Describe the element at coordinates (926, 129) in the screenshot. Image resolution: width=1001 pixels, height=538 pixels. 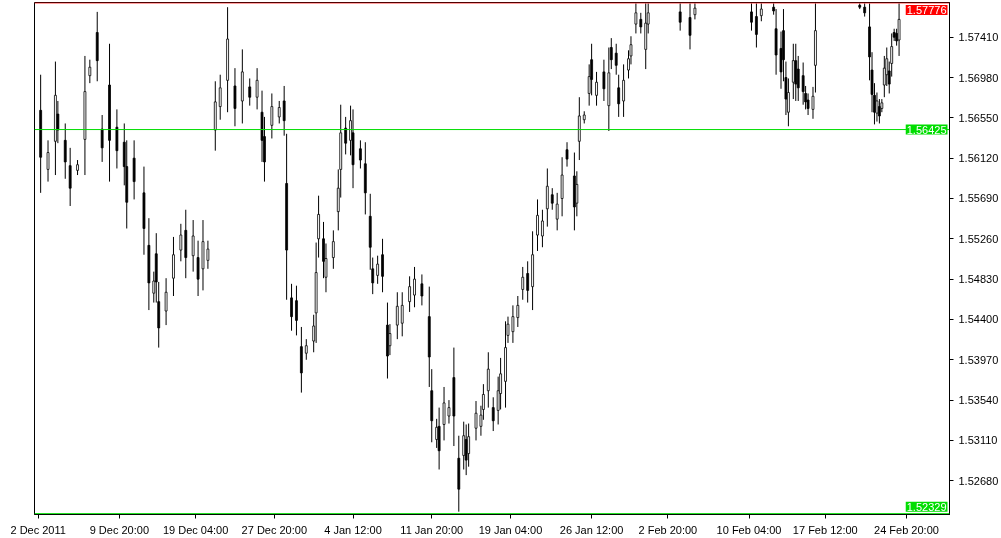
I see `ref-line-label: 1.56425` at that location.